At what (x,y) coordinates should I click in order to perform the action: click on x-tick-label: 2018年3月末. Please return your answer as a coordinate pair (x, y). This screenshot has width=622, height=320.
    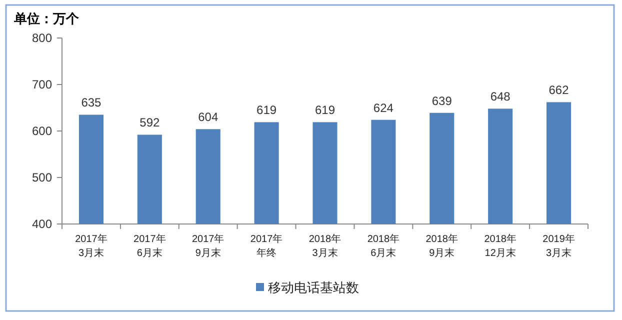
    Looking at the image, I should click on (325, 246).